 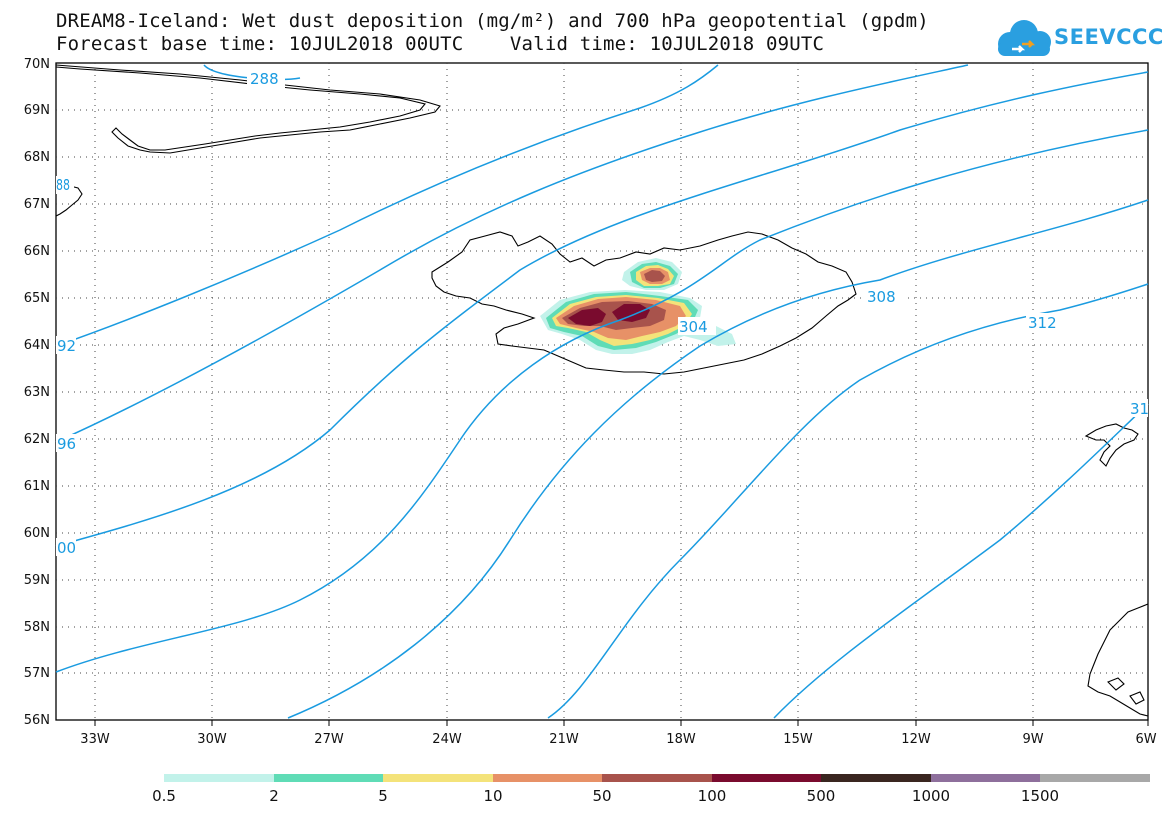 What do you see at coordinates (621, 723) in the screenshot?
I see `tick-marks` at bounding box center [621, 723].